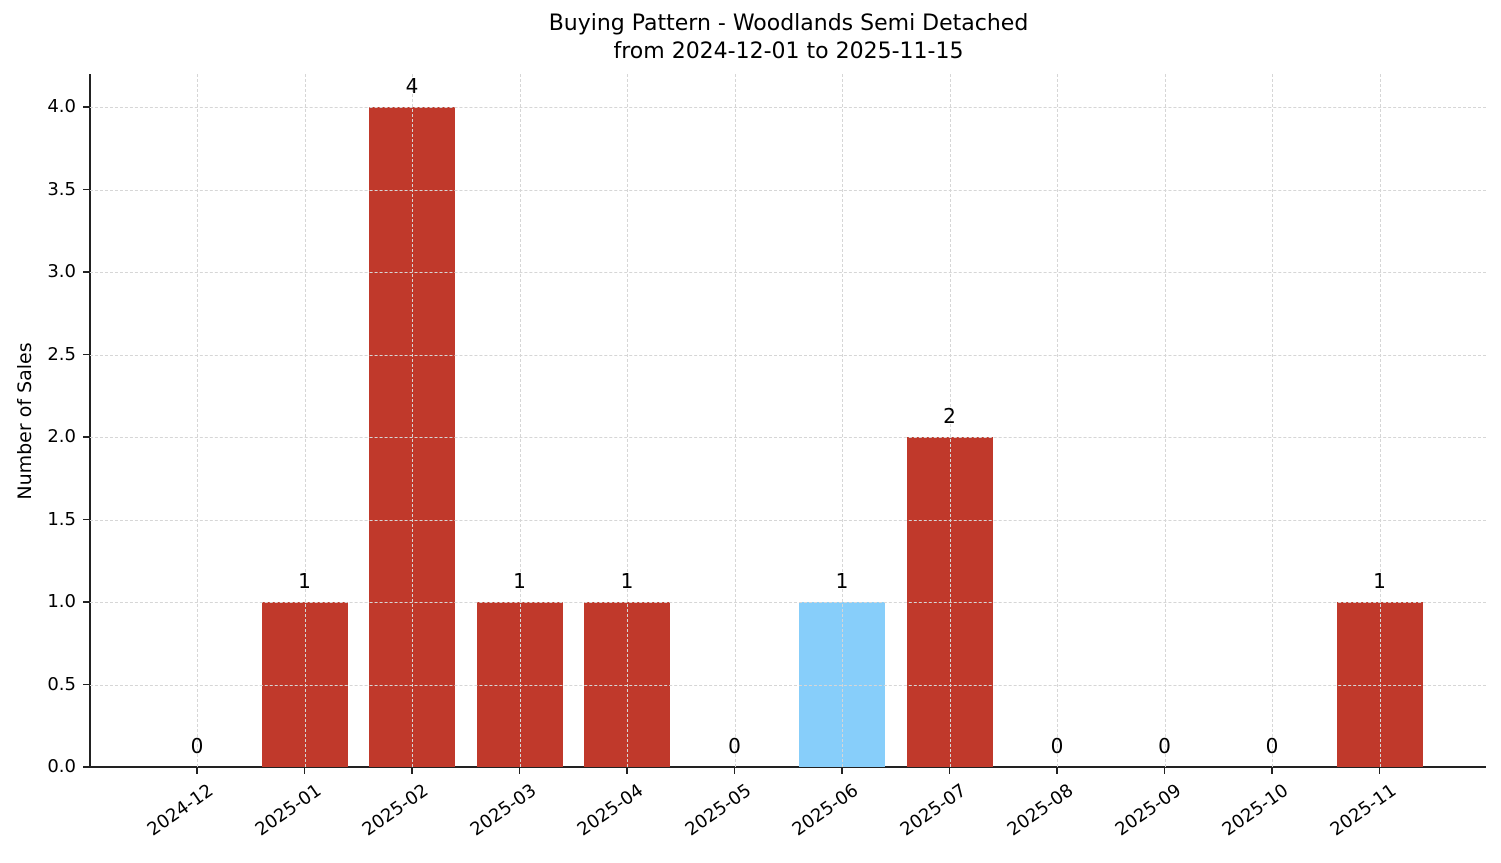 The height and width of the screenshot is (863, 1501). Describe the element at coordinates (61, 519) in the screenshot. I see `y-tick-label: 1.5` at that location.